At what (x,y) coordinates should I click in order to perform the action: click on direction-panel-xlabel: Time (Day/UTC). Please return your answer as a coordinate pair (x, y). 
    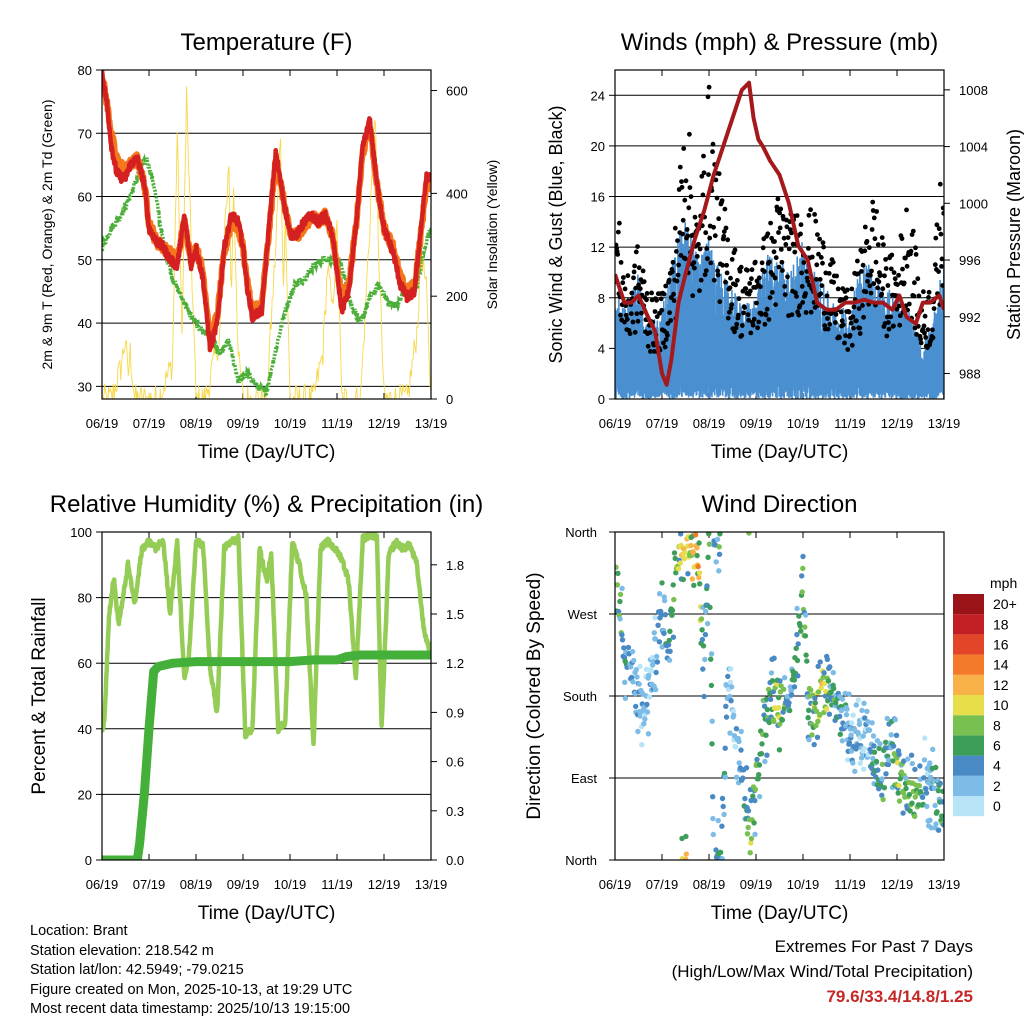
    Looking at the image, I should click on (780, 913).